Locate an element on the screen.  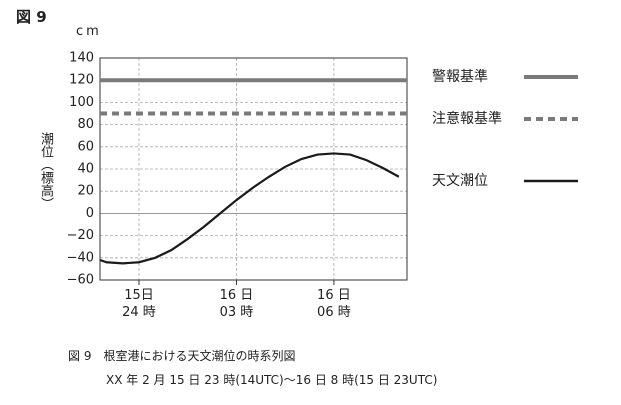
y-tick-label: 0 is located at coordinates (90, 213).